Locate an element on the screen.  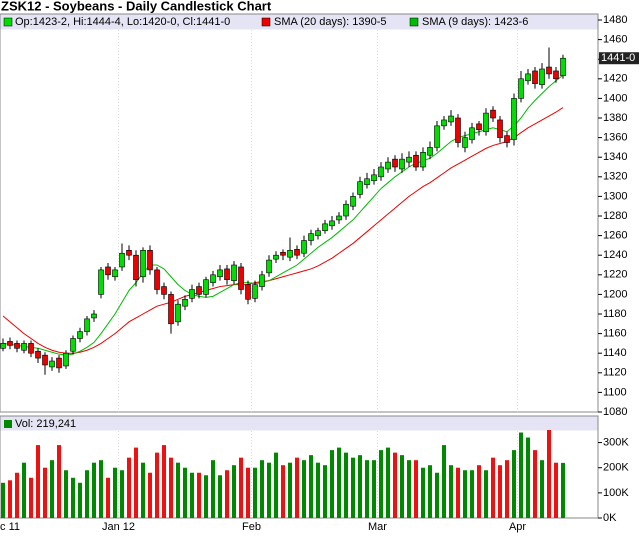
y-tick-label: 1120 is located at coordinates (615, 373).